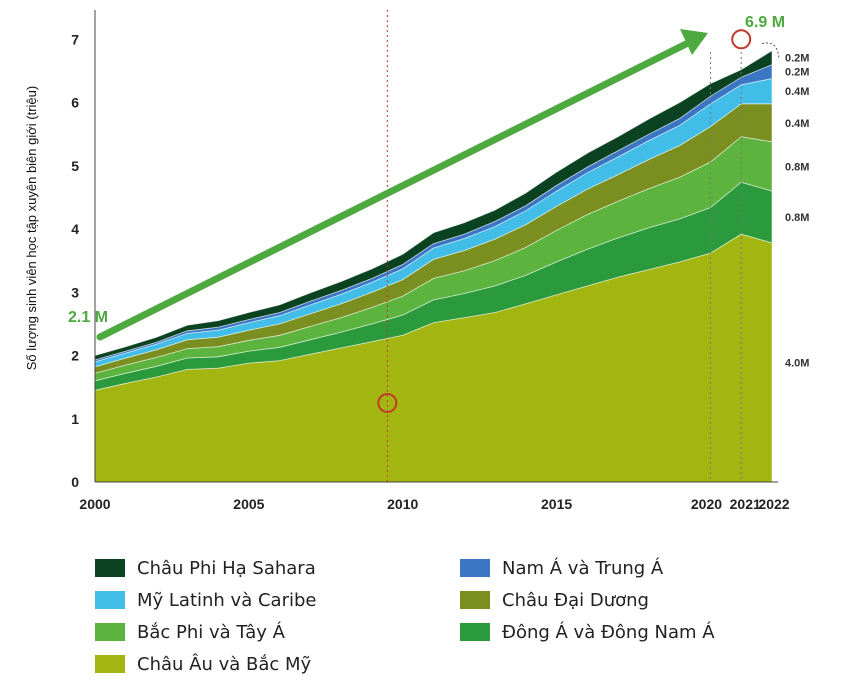 This screenshot has width=844, height=684. What do you see at coordinates (785, 205) in the screenshot?
I see `segment-labels: 4.0M 0.8M 0.8M 0.4M 0.4M 0.2M 0.2M` at bounding box center [785, 205].